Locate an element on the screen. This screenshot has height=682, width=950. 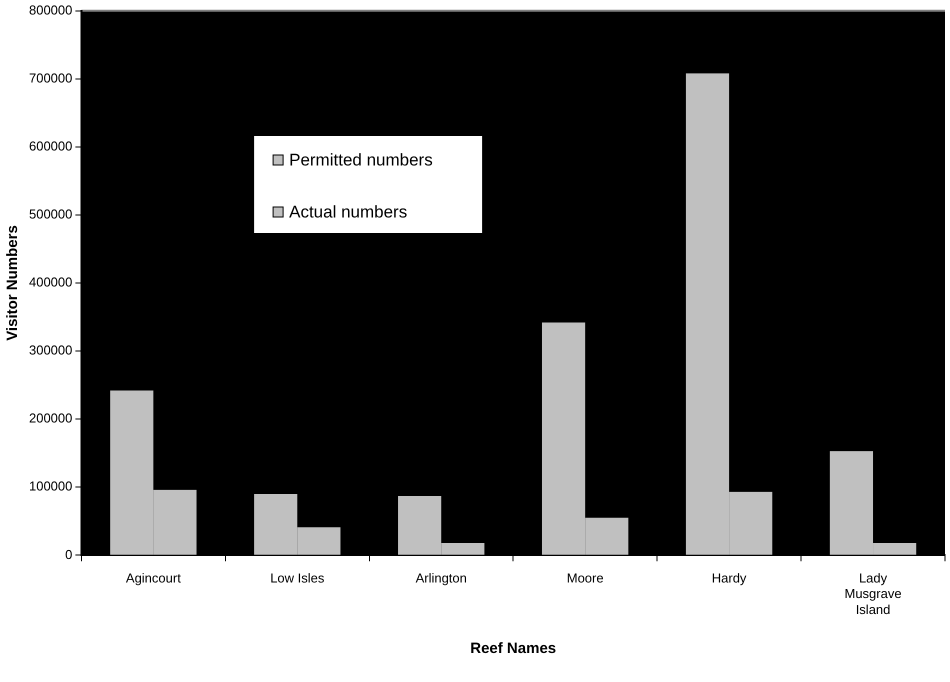
x-tick-label: Arlington is located at coordinates (441, 578).